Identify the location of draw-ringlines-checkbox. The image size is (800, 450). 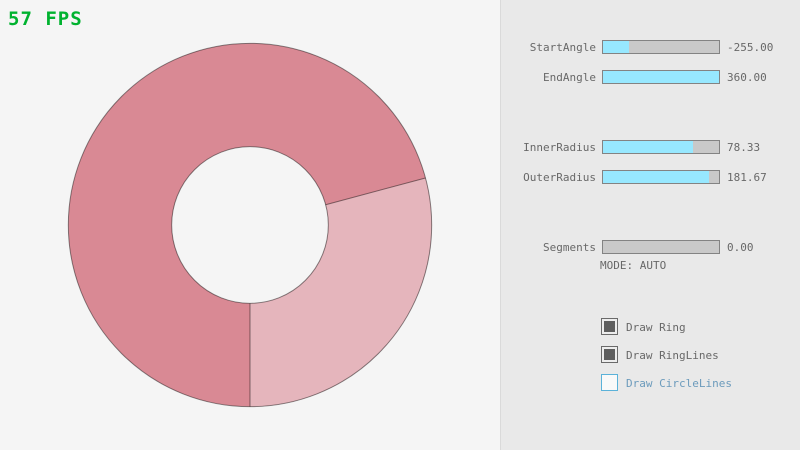
(609, 354).